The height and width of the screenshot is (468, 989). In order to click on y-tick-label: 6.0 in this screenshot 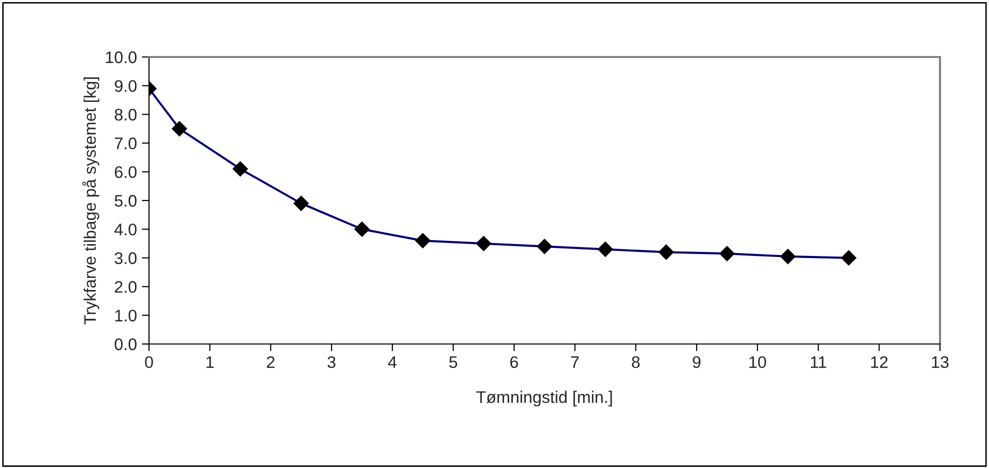, I will do `click(125, 172)`.